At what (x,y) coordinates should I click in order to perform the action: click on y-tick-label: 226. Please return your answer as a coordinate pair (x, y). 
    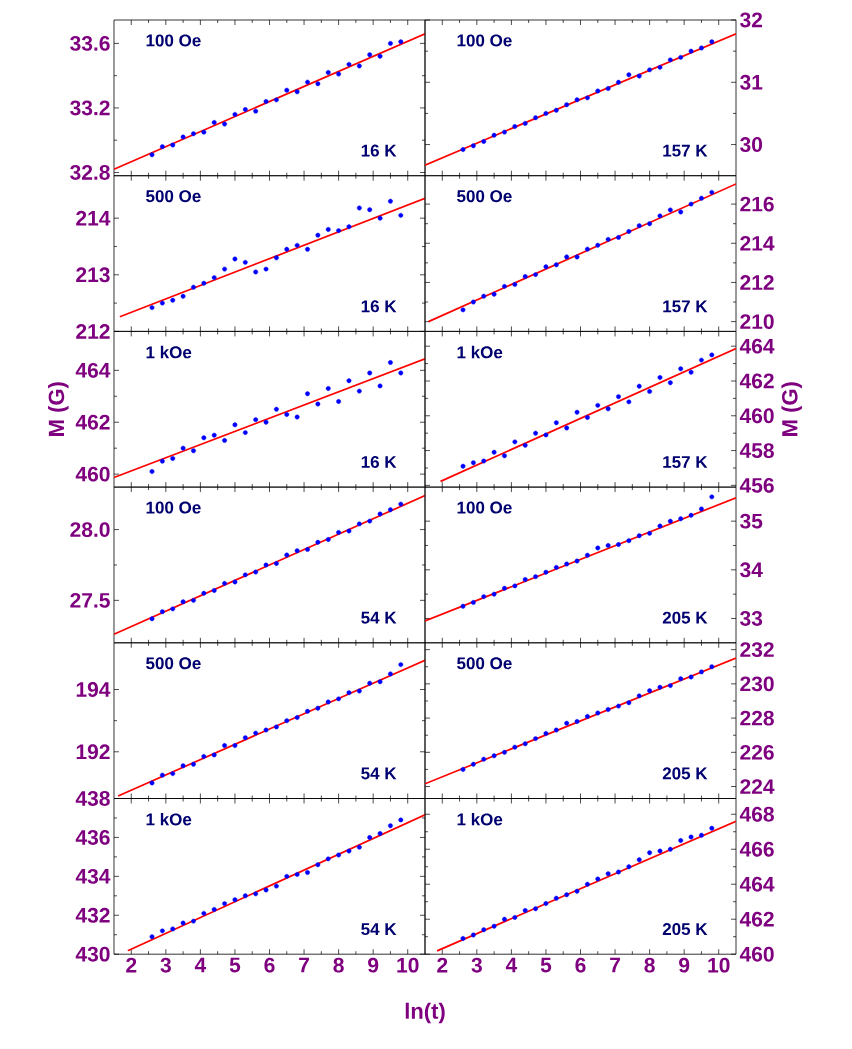
    Looking at the image, I should click on (757, 752).